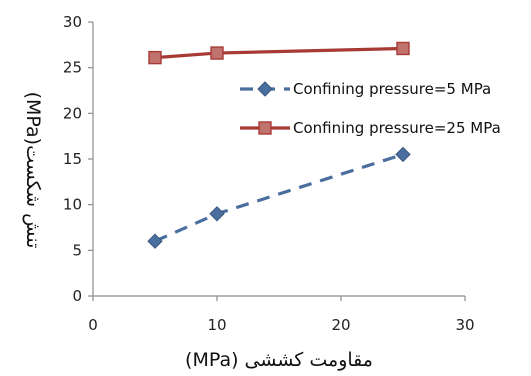 Image resolution: width=531 pixels, height=376 pixels. Describe the element at coordinates (93, 325) in the screenshot. I see `x-tick-label: 0` at that location.